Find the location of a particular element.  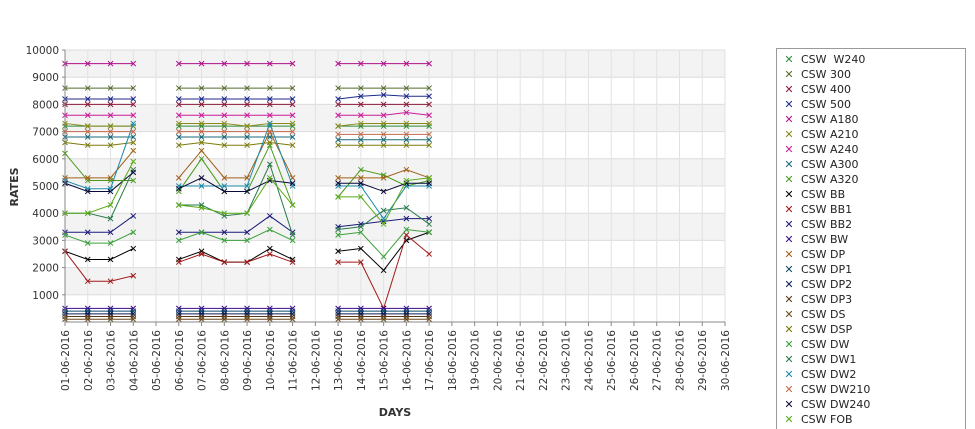

legend-label: CSW DP2 is located at coordinates (827, 284).